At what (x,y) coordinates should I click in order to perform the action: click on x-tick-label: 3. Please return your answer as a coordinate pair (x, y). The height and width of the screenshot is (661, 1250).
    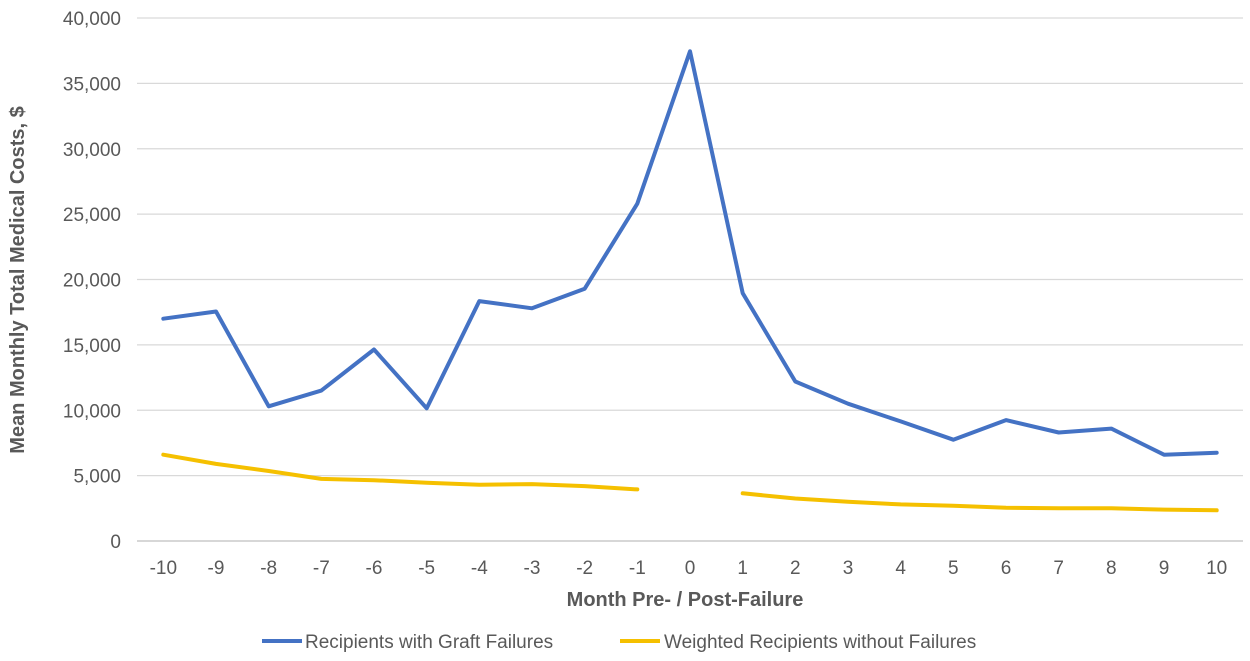
    Looking at the image, I should click on (848, 568).